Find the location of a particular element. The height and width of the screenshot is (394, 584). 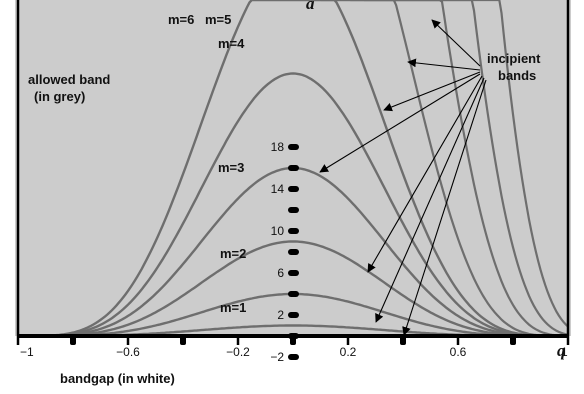

x-tick-label: −0.6 is located at coordinates (128, 352).